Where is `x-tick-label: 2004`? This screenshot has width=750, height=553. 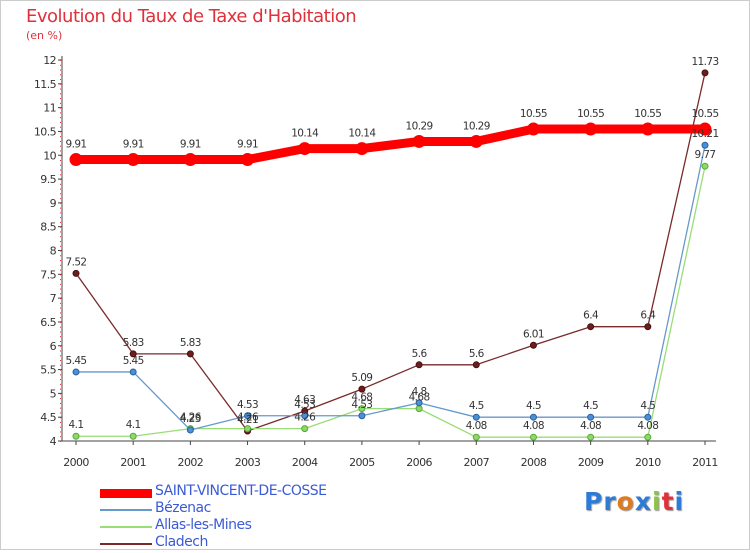 x-tick-label: 2004 is located at coordinates (305, 462).